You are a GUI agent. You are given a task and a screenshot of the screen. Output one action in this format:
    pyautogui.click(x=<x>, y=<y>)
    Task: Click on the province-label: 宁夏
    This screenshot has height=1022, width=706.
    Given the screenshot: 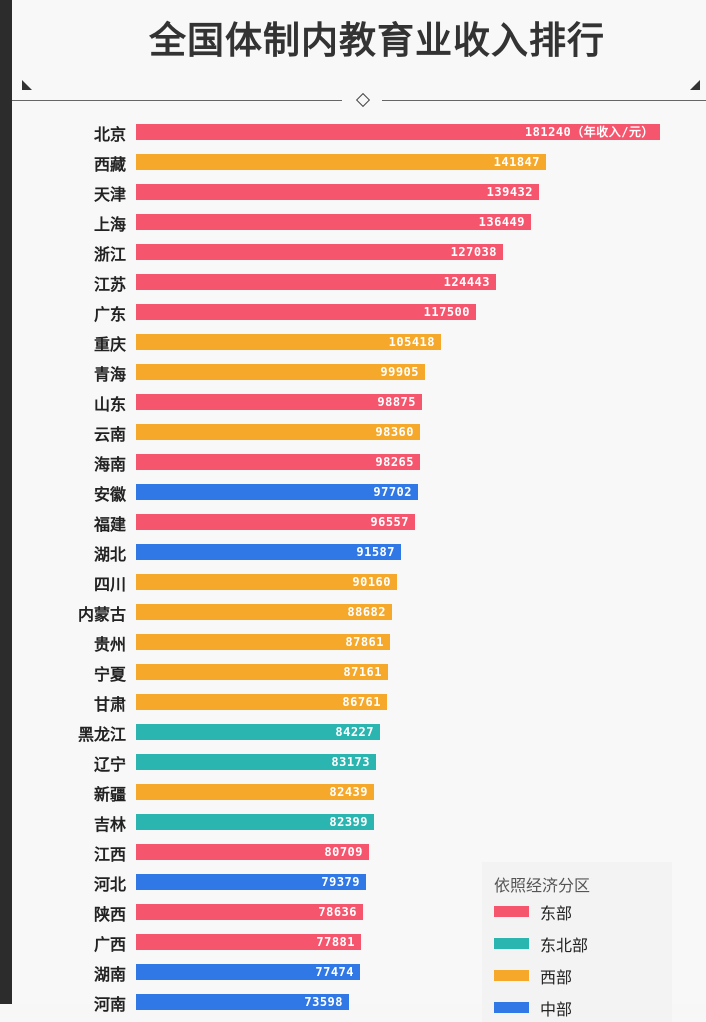 What is the action you would take?
    pyautogui.click(x=109, y=674)
    